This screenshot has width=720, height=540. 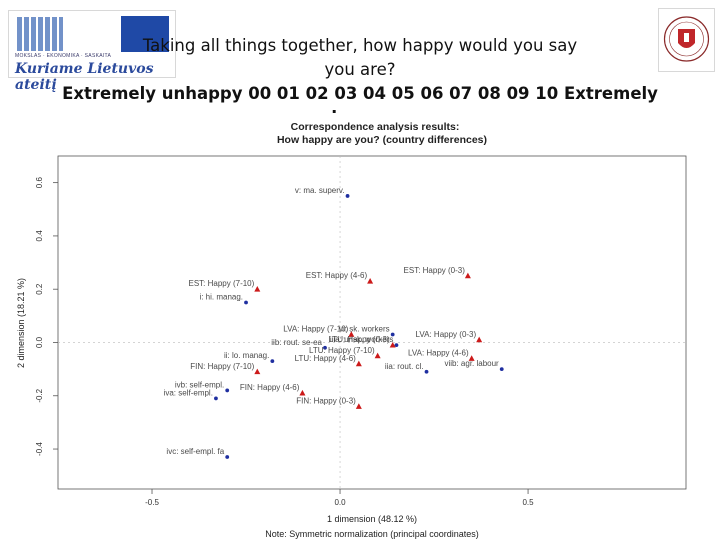 What do you see at coordinates (686, 40) in the screenshot?
I see `university-crest-icon` at bounding box center [686, 40].